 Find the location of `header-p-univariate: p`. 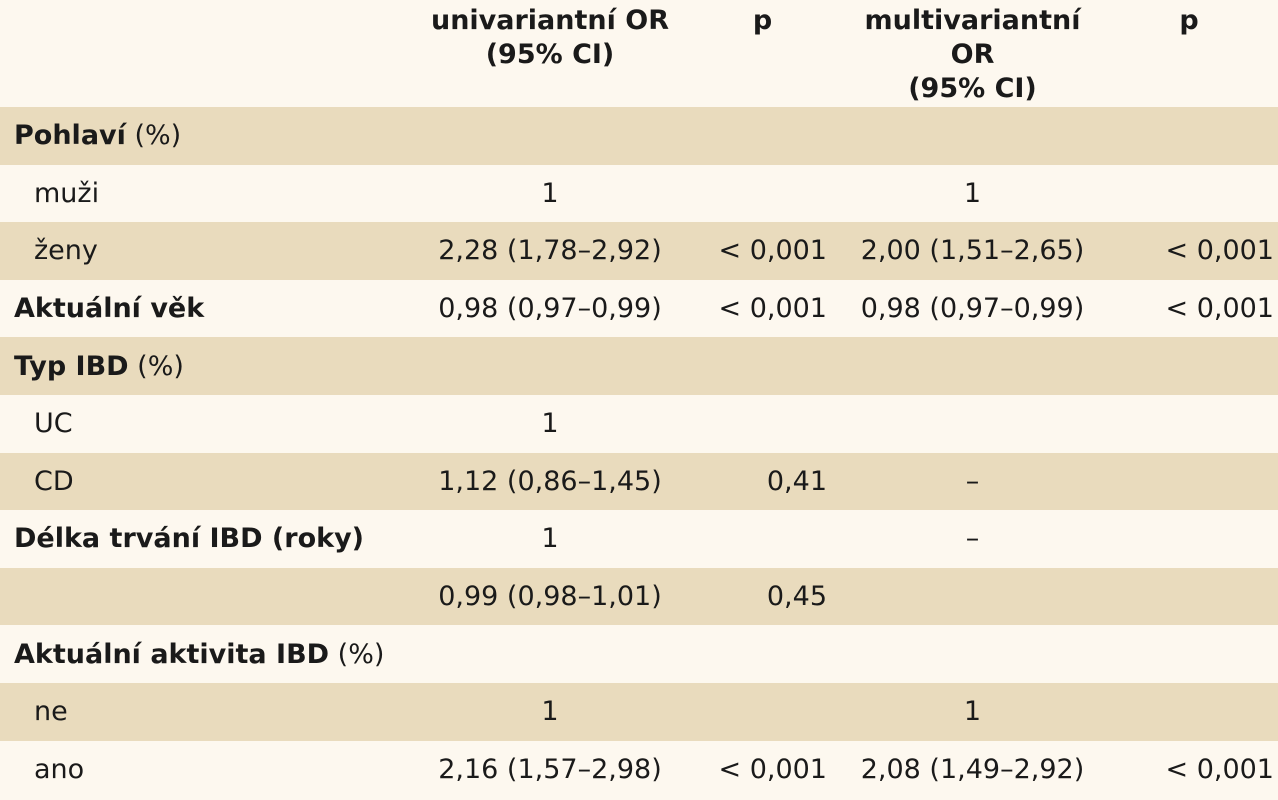

header-p-univariate: p is located at coordinates (762, 53).